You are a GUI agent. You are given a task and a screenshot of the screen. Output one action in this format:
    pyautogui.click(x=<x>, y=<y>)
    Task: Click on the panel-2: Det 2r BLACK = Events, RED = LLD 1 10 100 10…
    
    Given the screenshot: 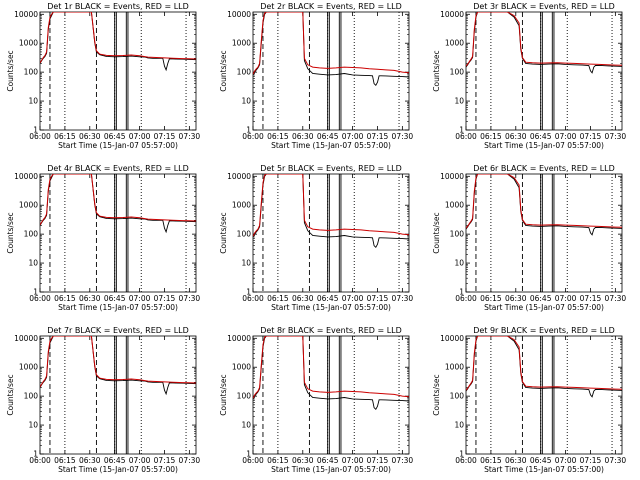 What is the action you would take?
    pyautogui.click(x=316, y=76)
    